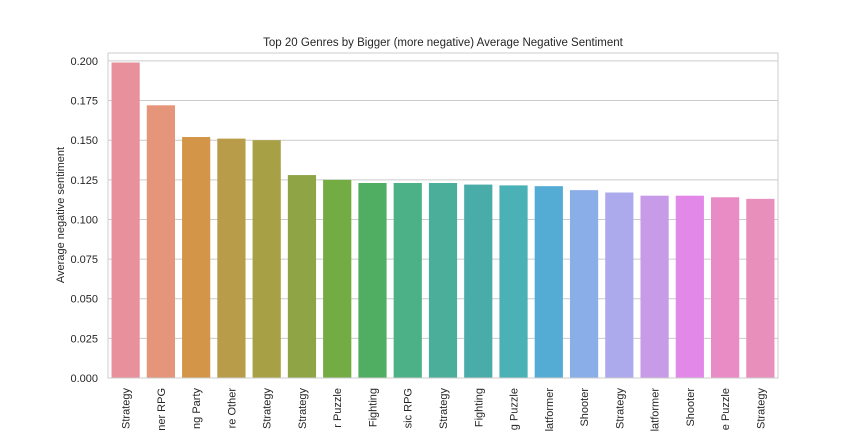 Image resolution: width=864 pixels, height=437 pixels. I want to click on y-tick-label: 0.075, so click(84, 260).